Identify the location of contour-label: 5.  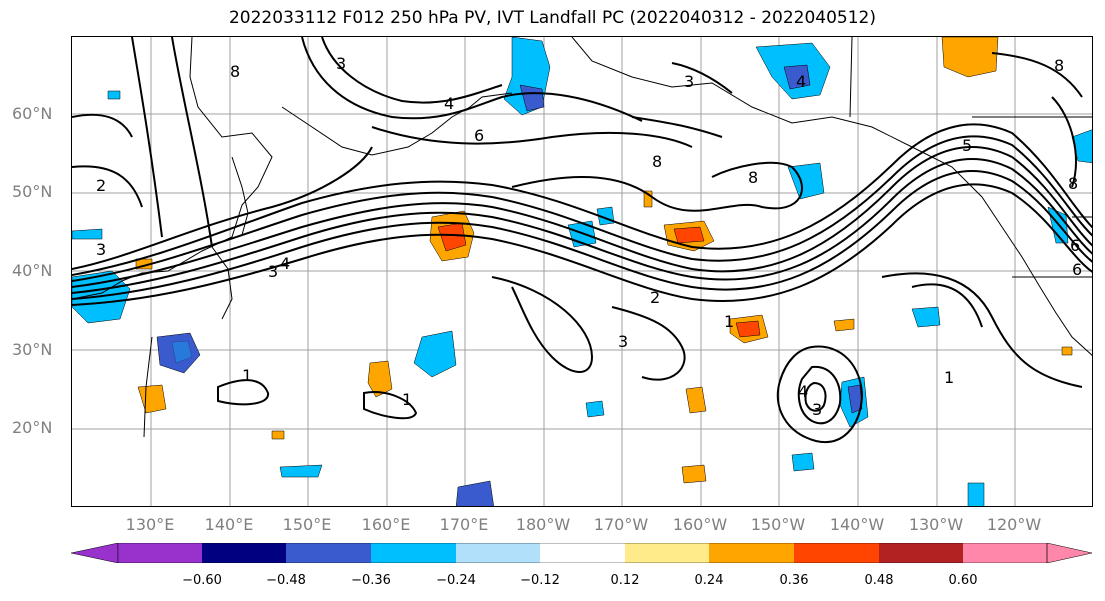
(967, 145).